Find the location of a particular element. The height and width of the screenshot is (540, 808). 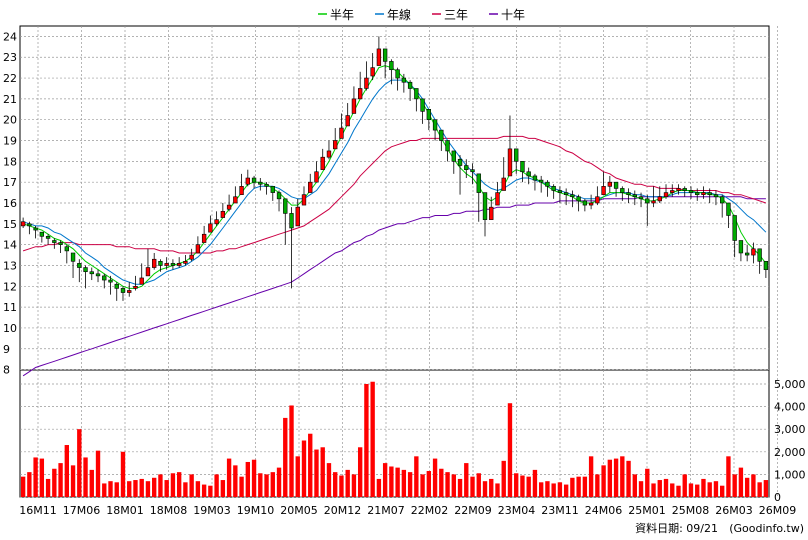

time-tick-label: 19M10 is located at coordinates (256, 510).